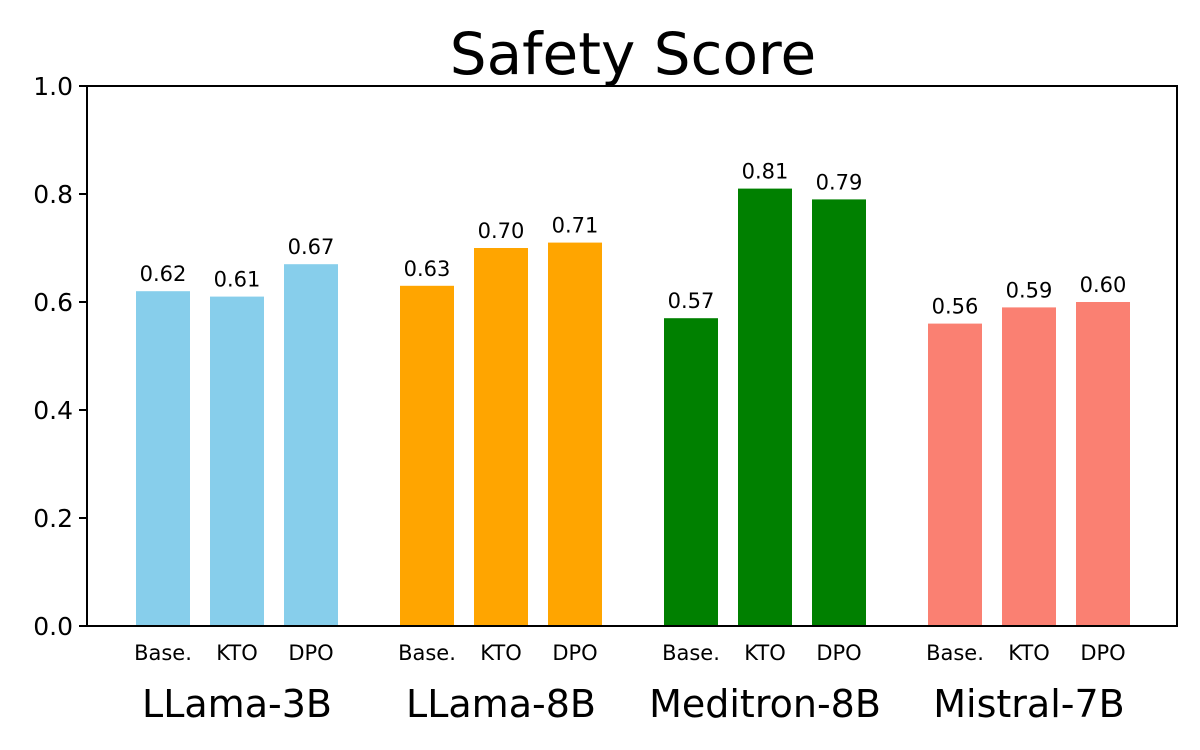  What do you see at coordinates (955, 474) in the screenshot?
I see `bar-mistral-7b-base` at bounding box center [955, 474].